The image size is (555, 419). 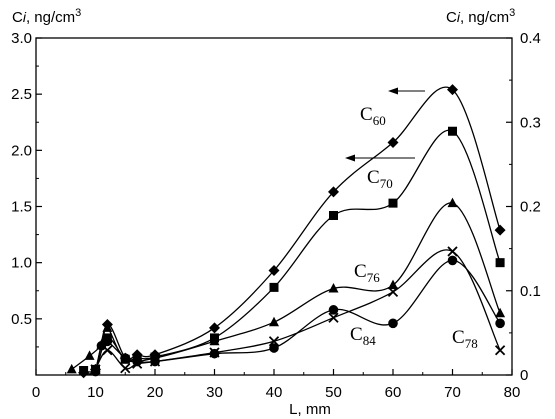 I want to click on y-left-axis-title-sup: 3, so click(x=78, y=13).